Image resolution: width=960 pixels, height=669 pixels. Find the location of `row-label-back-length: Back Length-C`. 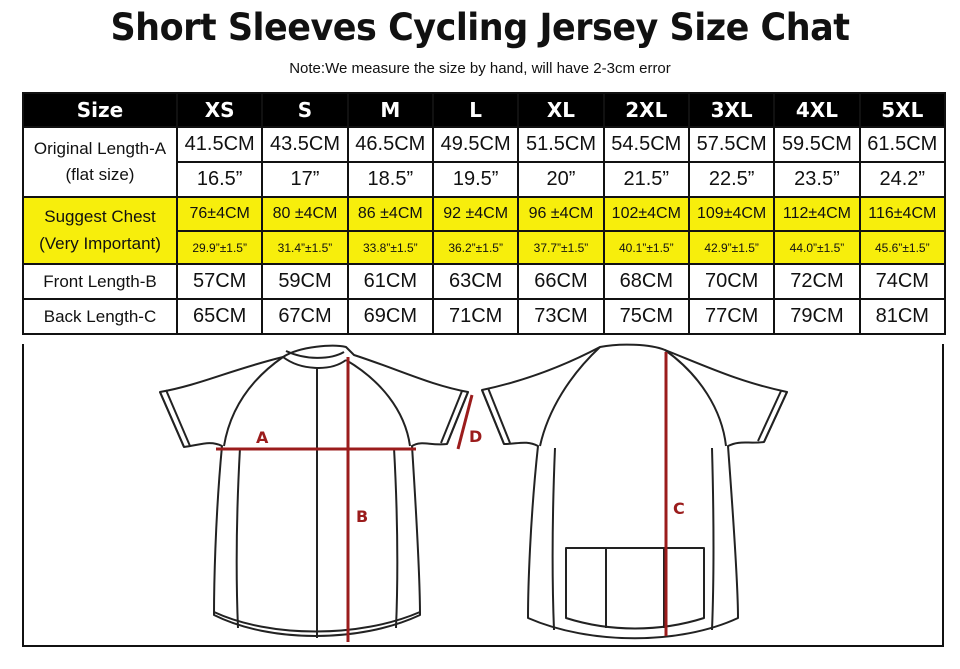

row-label-back-length: Back Length-C is located at coordinates (100, 316).